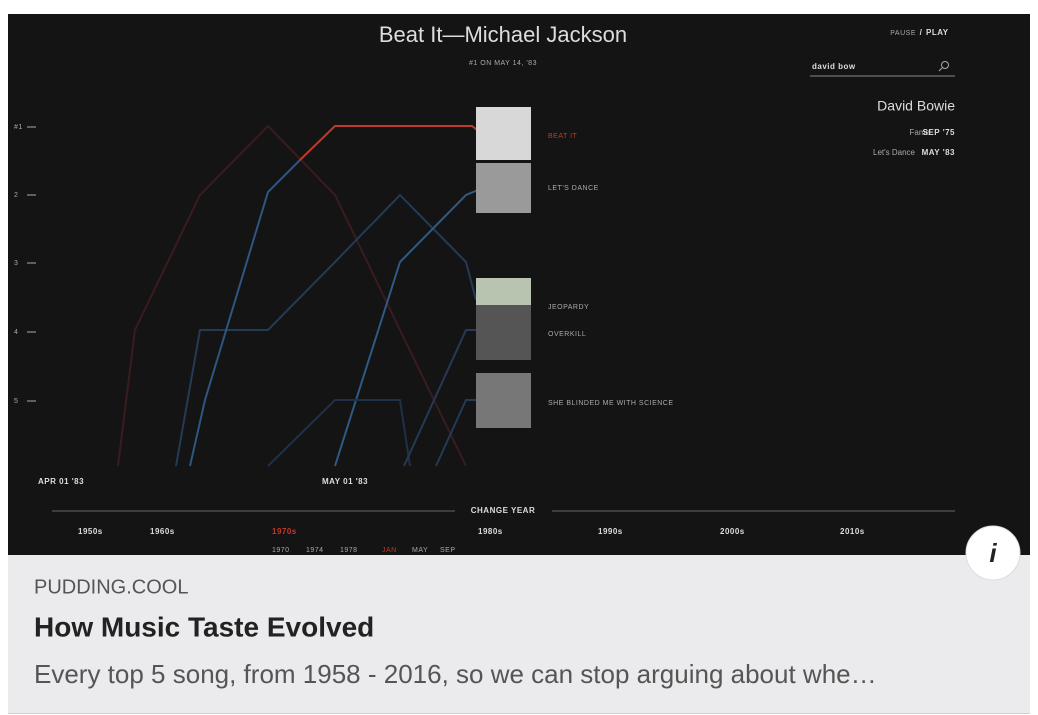 This screenshot has width=1038, height=715. Describe the element at coordinates (503, 34) in the screenshot. I see `song-title: Beat It—Michael Jackson` at that location.